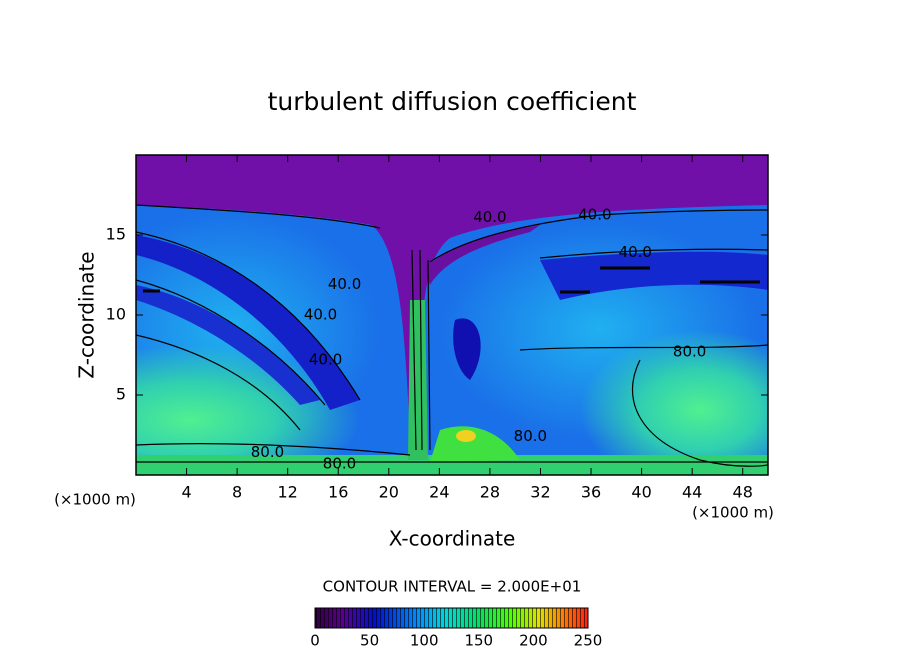 This screenshot has width=904, height=654. Describe the element at coordinates (439, 492) in the screenshot. I see `x-tick-label: 24` at that location.